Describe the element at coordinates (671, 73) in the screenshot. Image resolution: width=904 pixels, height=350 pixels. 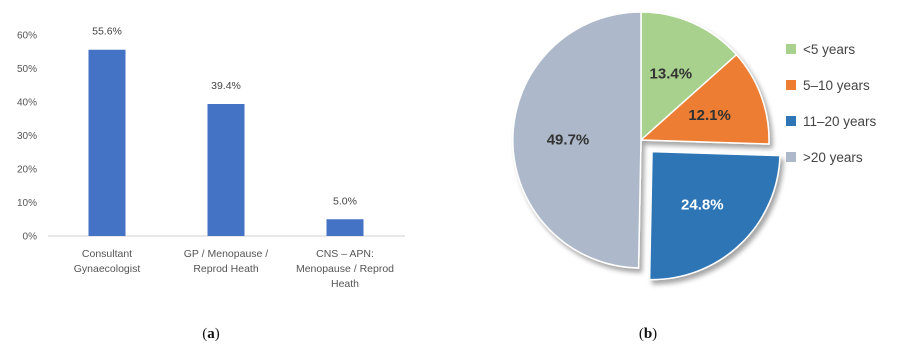
I see `pie-slice-label: 13.4%` at that location.